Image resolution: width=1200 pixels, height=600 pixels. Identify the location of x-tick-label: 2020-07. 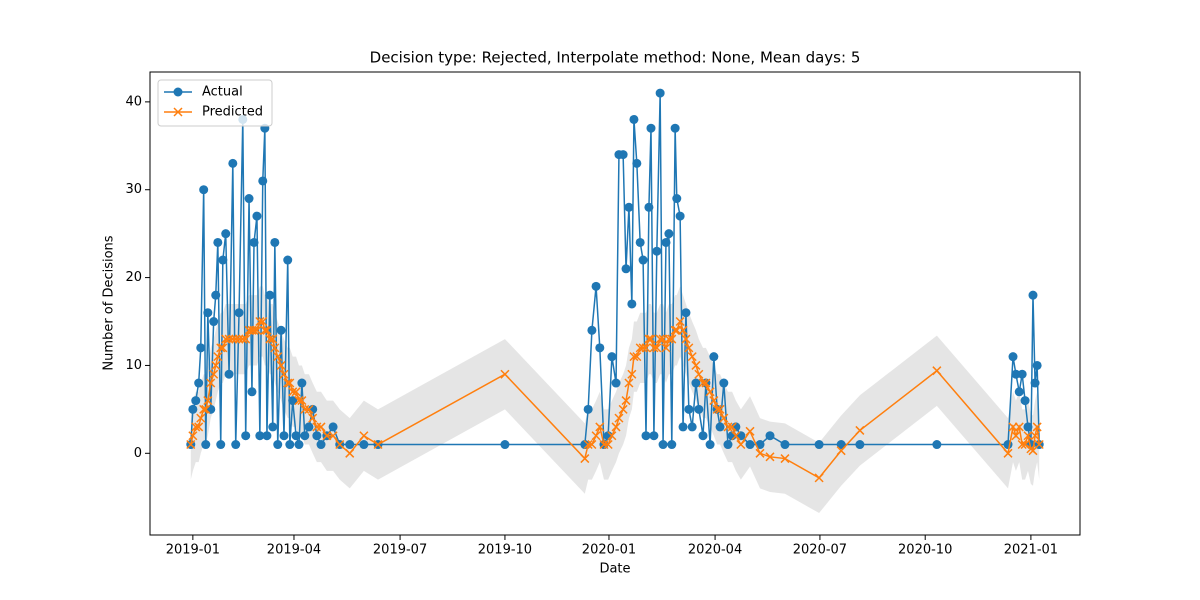
(820, 550).